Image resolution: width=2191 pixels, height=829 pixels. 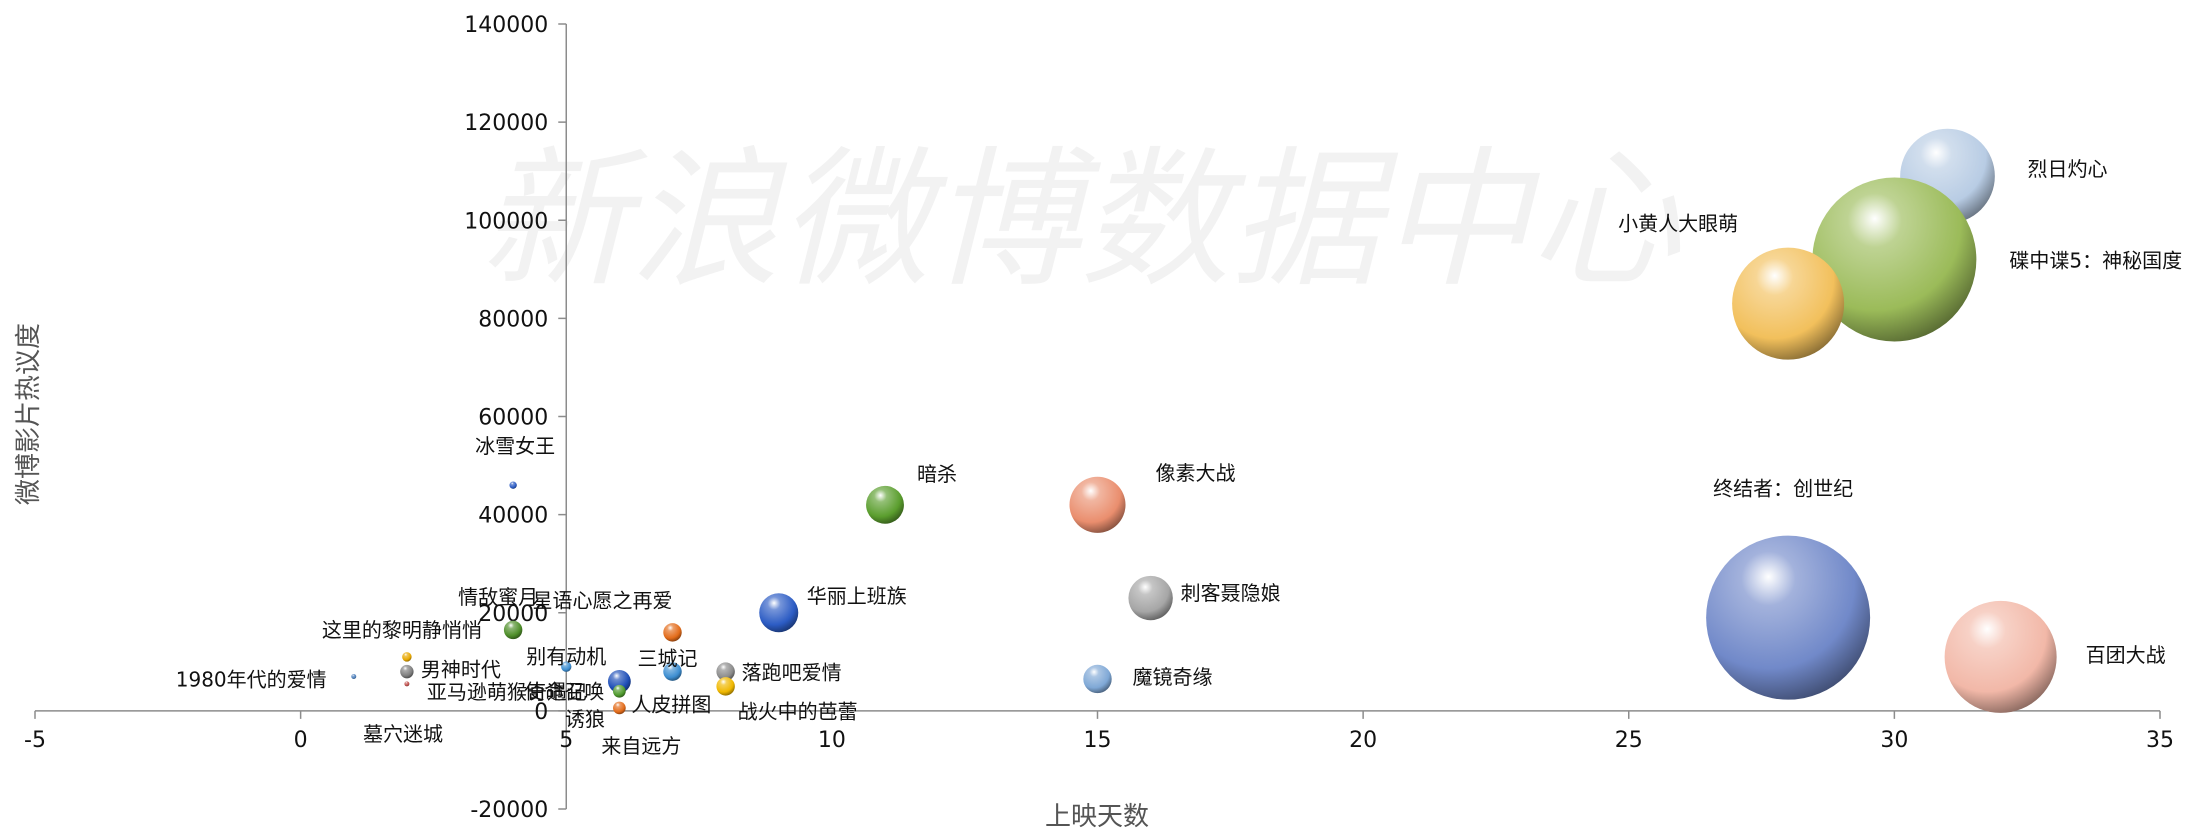 What do you see at coordinates (798, 711) in the screenshot?
I see `bubble-label: 战火中的芭蕾` at bounding box center [798, 711].